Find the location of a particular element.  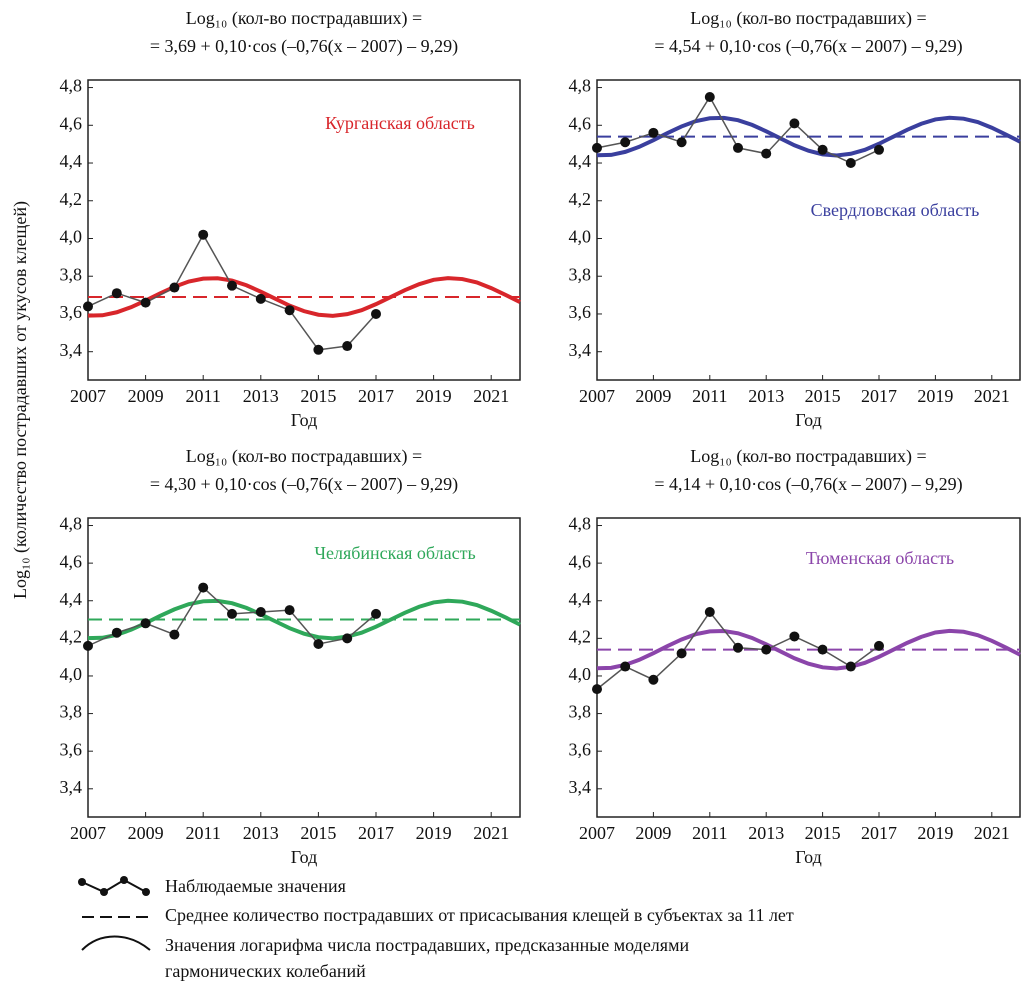

legend-text: Наблюдаемые значения is located at coordinates (255, 886).